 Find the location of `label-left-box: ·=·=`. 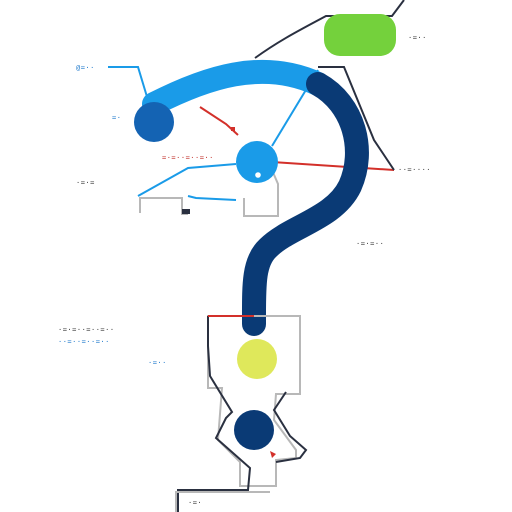

label-left-box: ·=·= is located at coordinates (85, 183).